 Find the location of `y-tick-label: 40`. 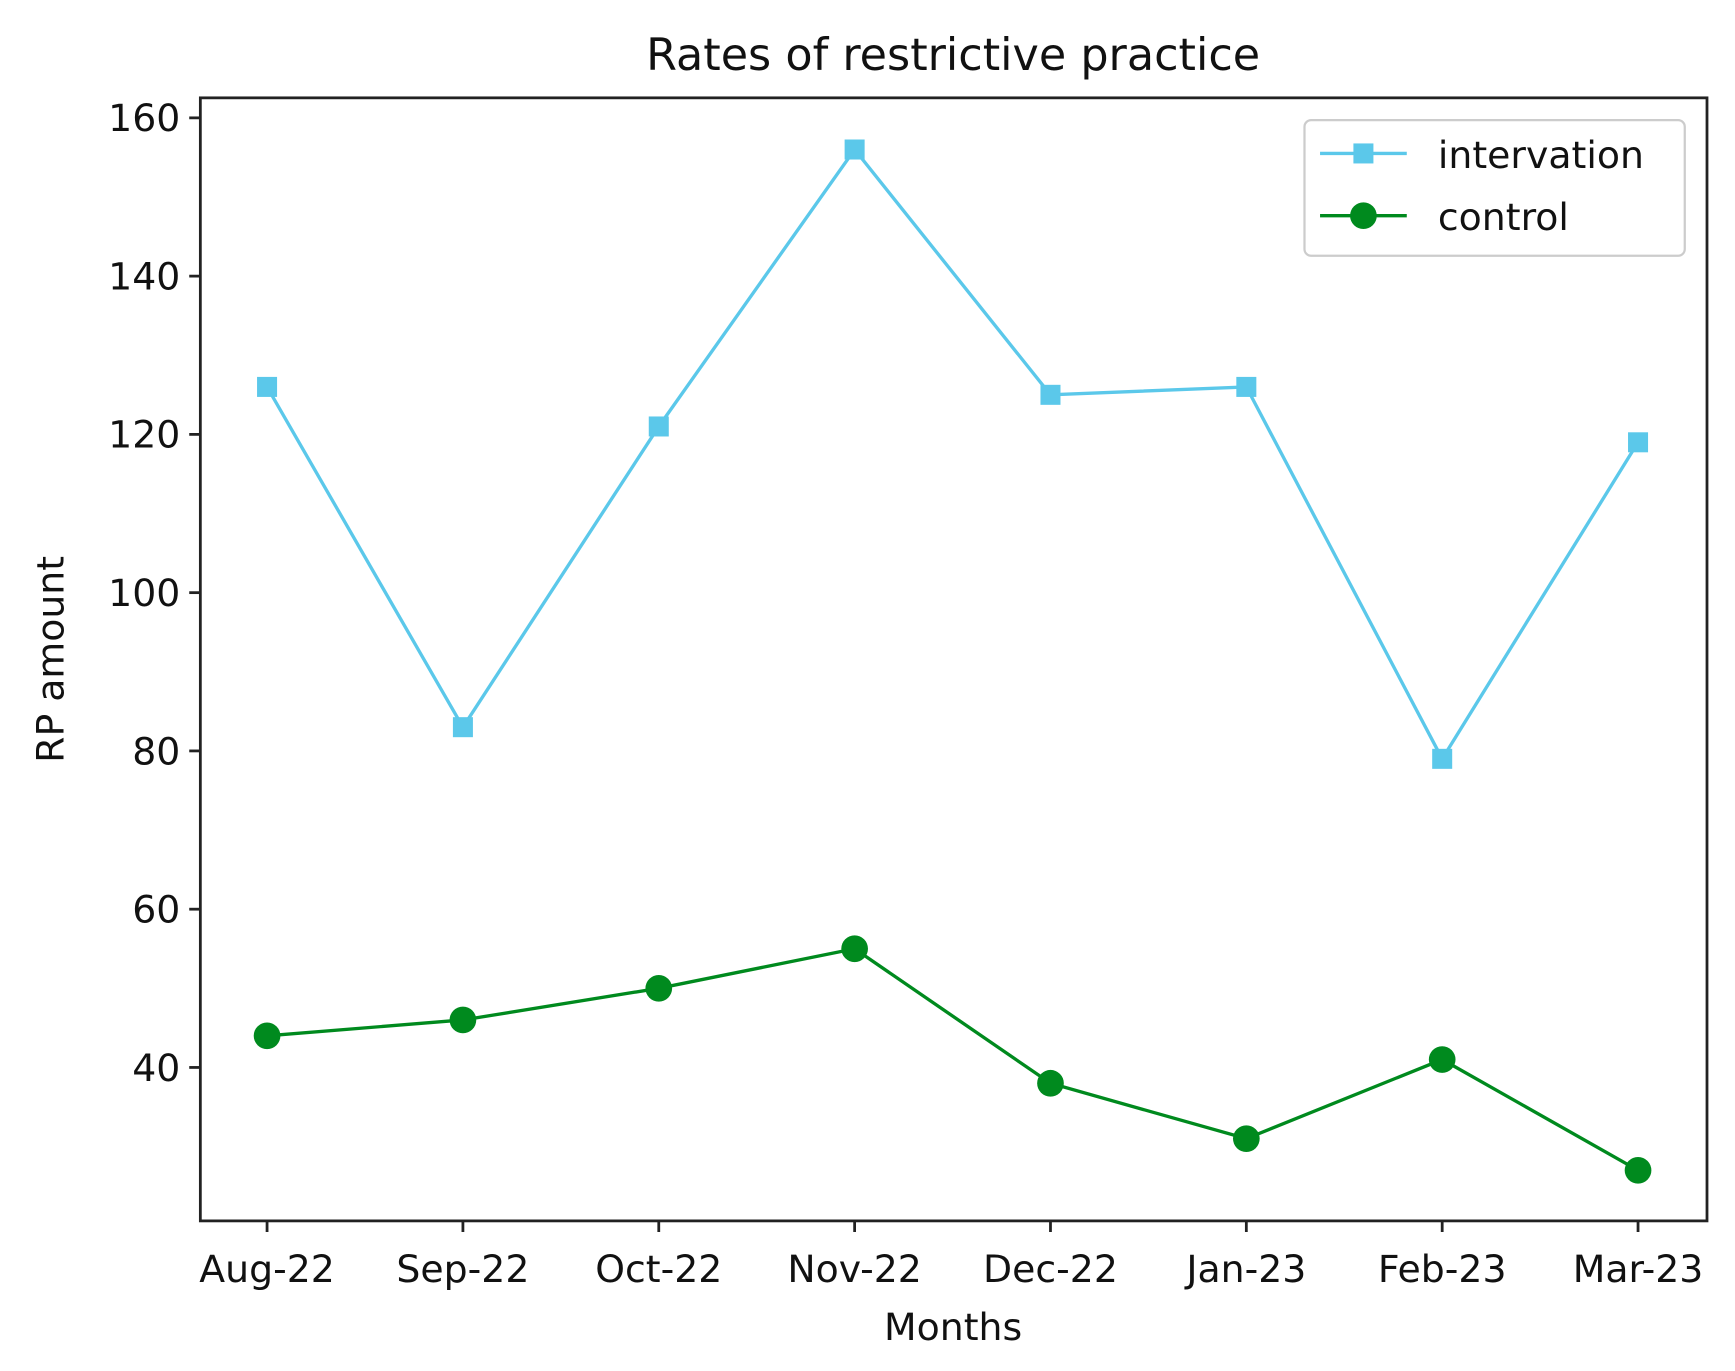

y-tick-label: 40 is located at coordinates (156, 1068).